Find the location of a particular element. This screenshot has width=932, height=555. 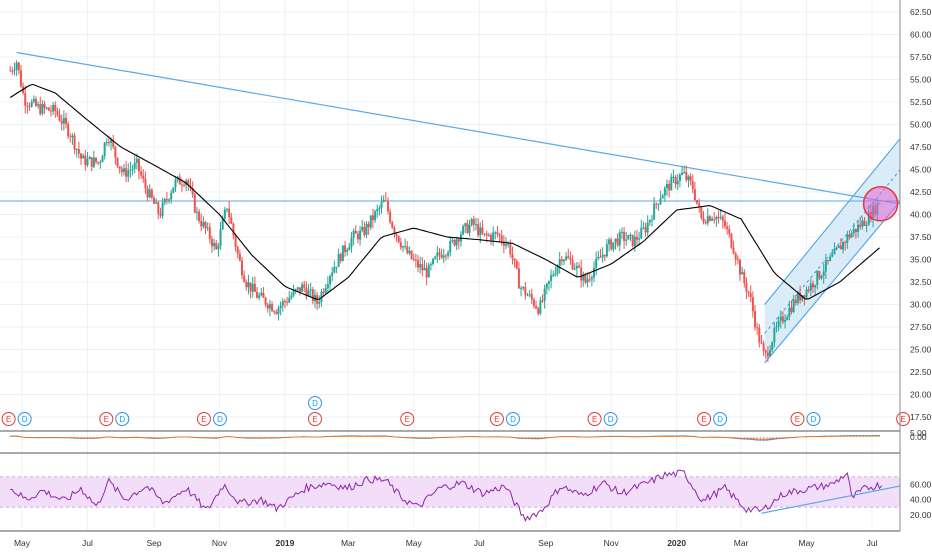

macd-tick-label: 0.00 is located at coordinates (918, 437).